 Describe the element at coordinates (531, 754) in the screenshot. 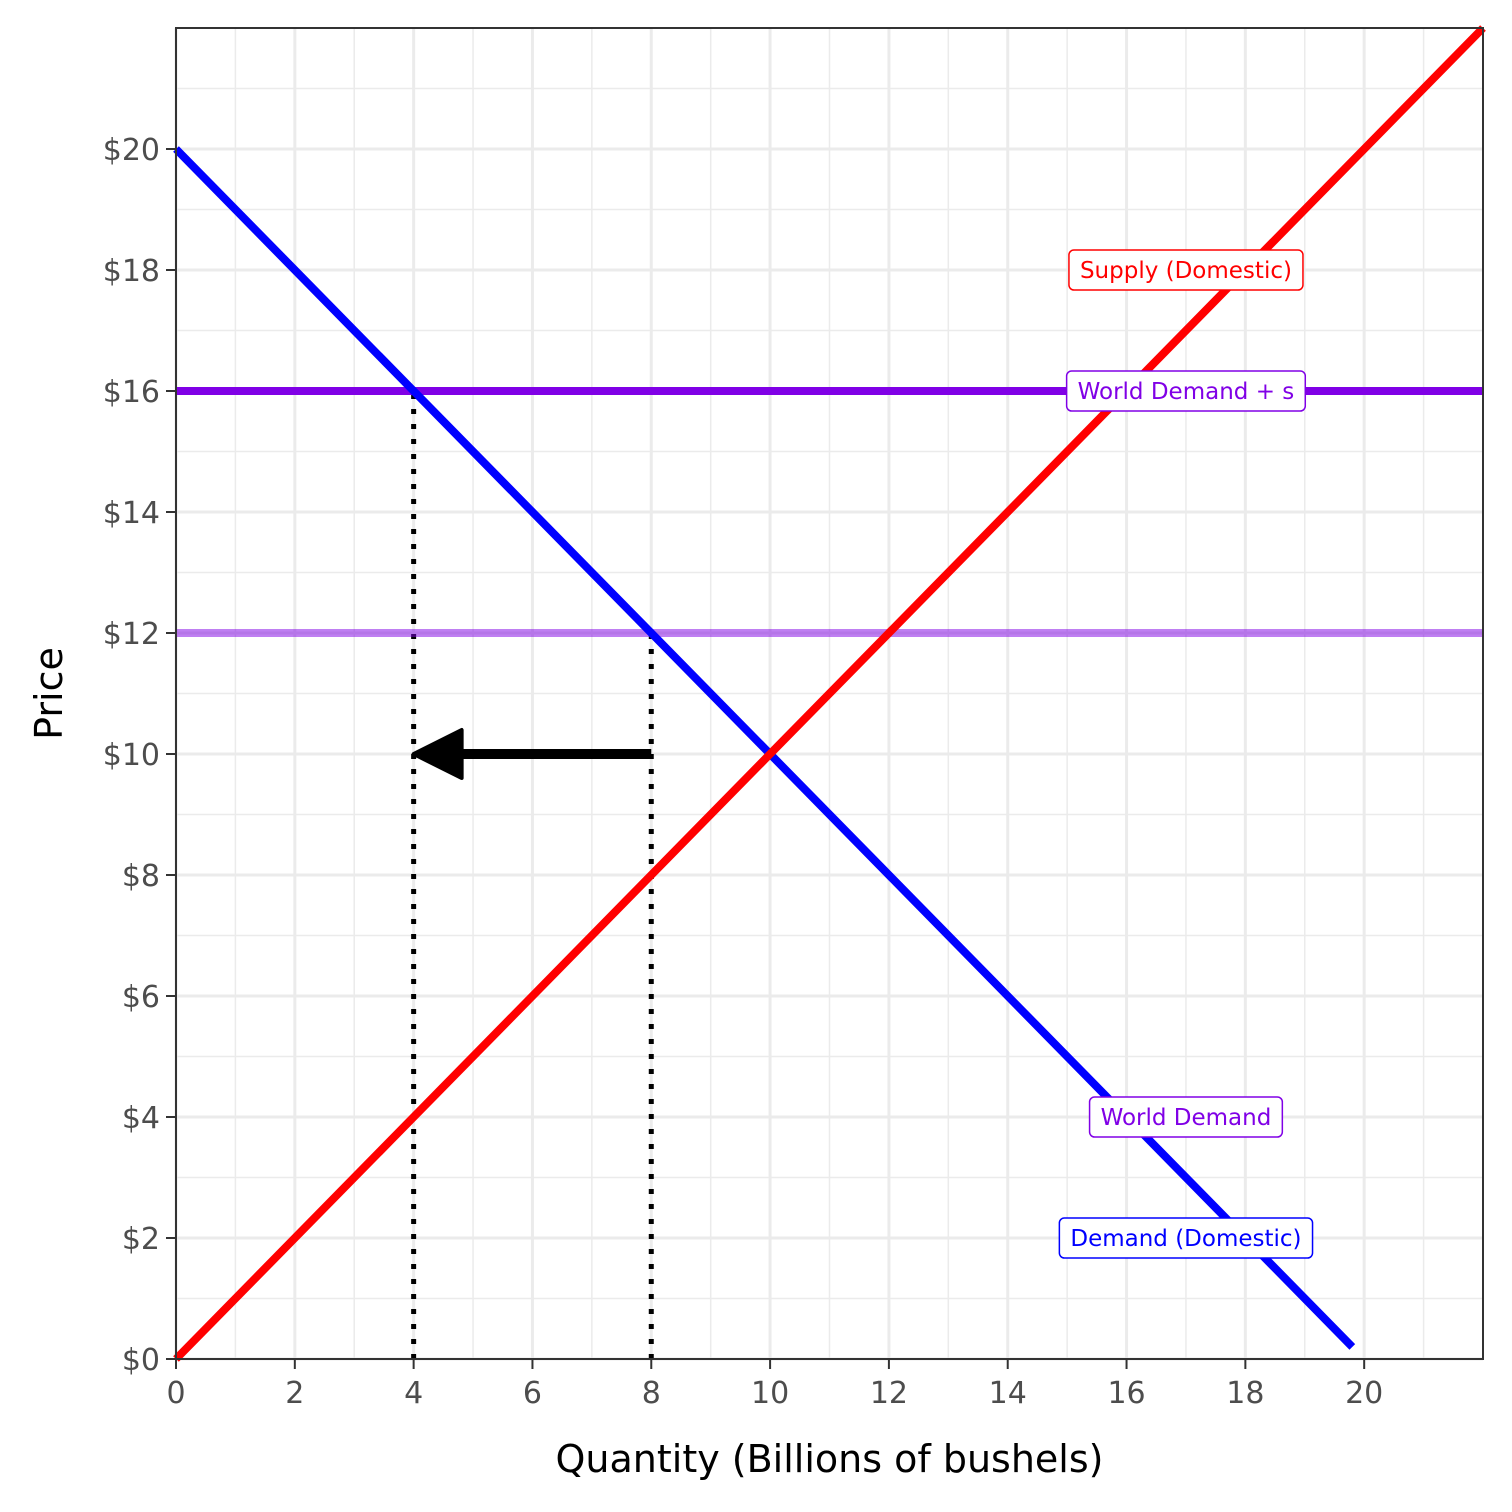

I see `annotations` at that location.